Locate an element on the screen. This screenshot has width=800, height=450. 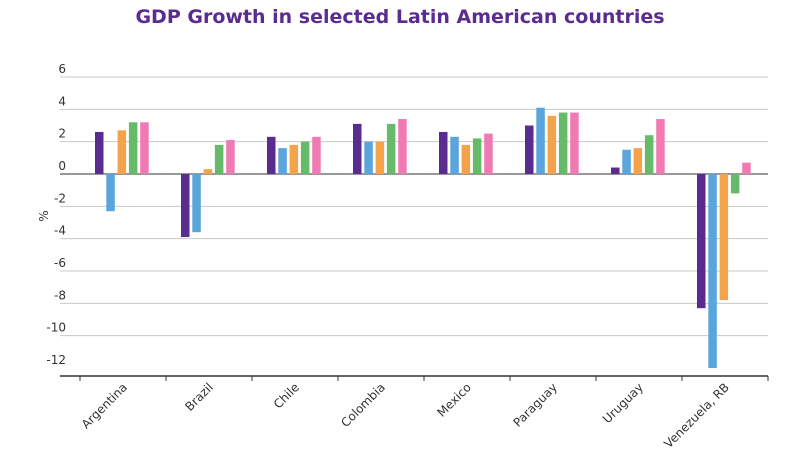
x-category-label: Argentina is located at coordinates (104, 405).